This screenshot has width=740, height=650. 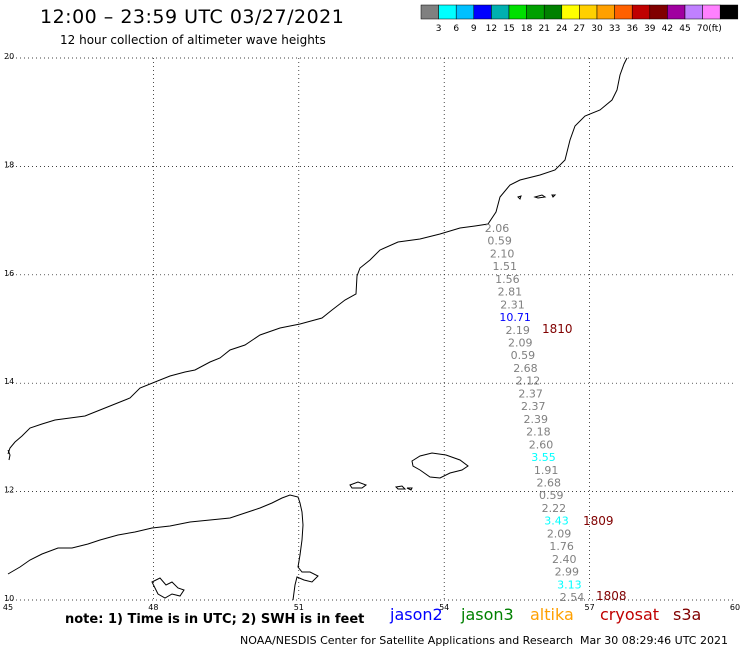 What do you see at coordinates (505, 266) in the screenshot?
I see `wave-height-value: 1.51` at bounding box center [505, 266].